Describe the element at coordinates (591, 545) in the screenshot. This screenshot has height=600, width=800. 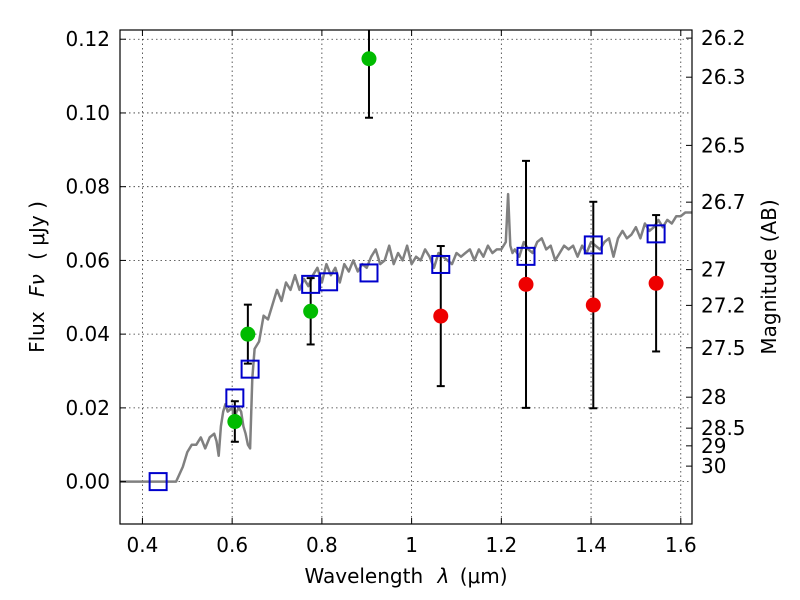
I see `x-tick-label: 1.4` at that location.